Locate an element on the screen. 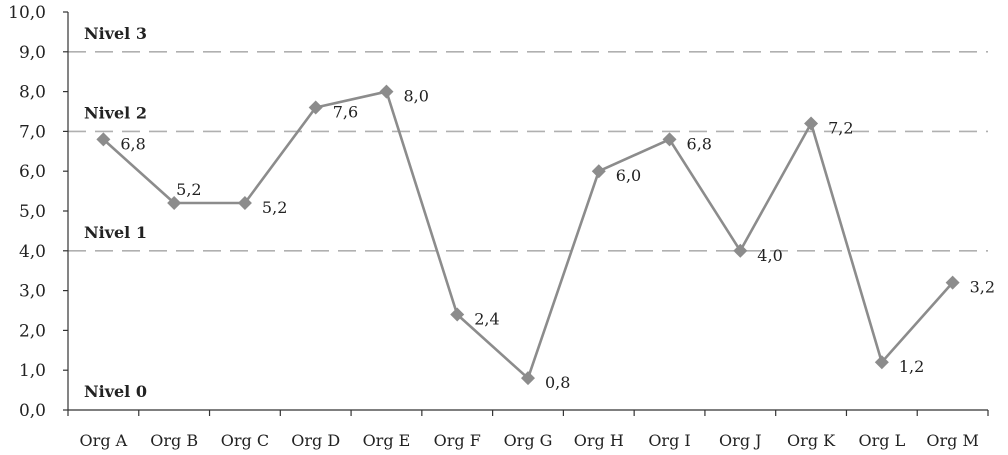  level-label: Nivel 0 is located at coordinates (115, 391).